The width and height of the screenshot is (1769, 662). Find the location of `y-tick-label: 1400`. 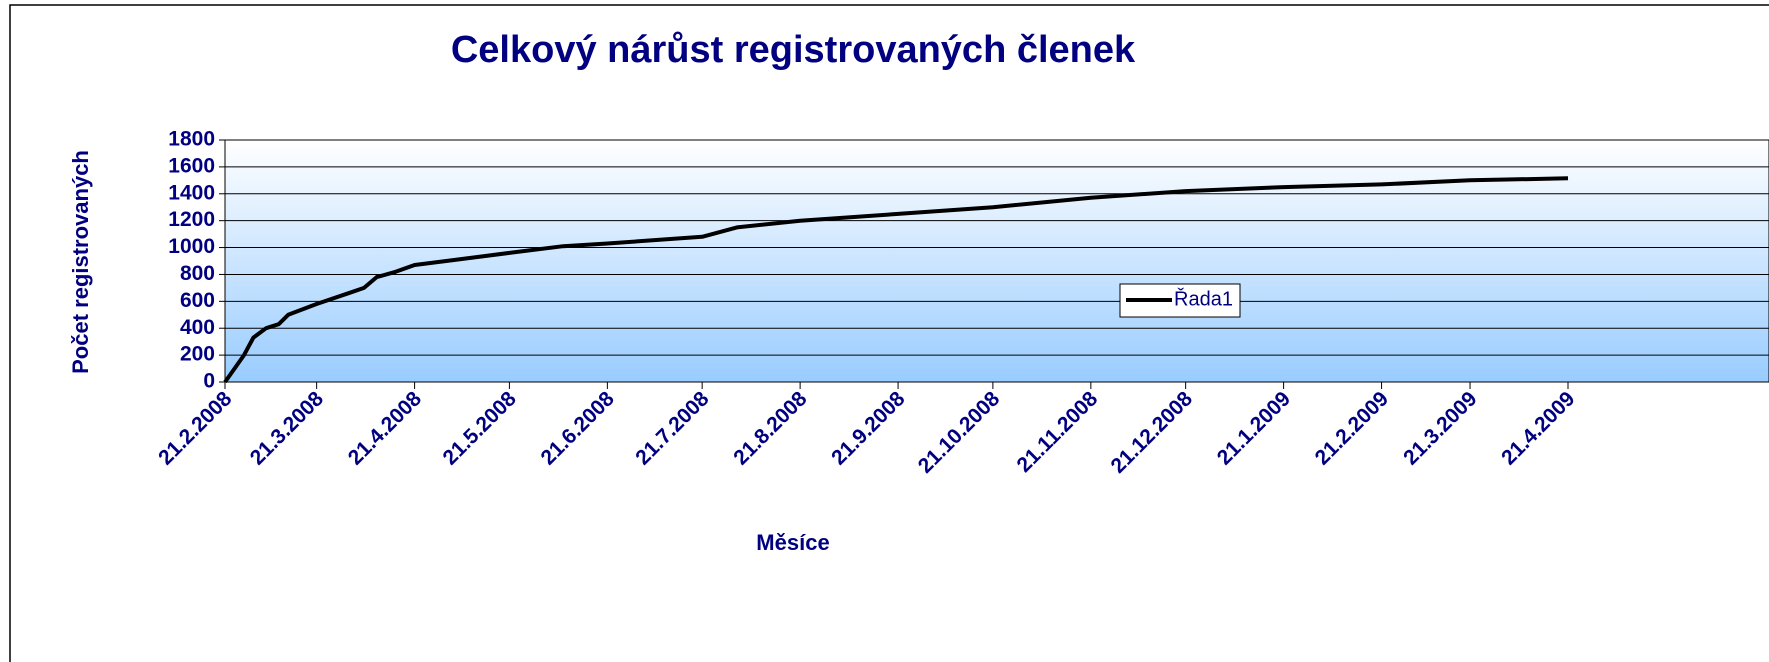

y-tick-label: 1400 is located at coordinates (191, 192).